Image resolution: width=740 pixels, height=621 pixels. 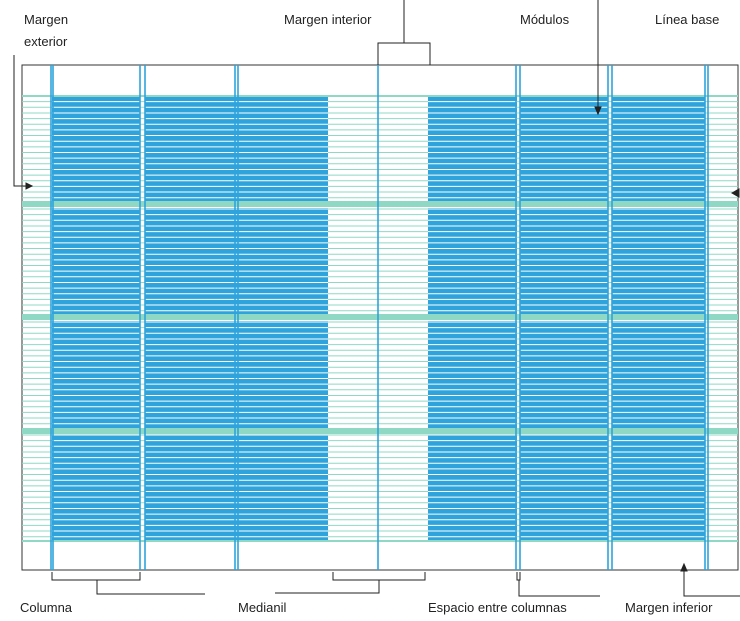 I want to click on label-column: Columna, so click(x=46, y=607).